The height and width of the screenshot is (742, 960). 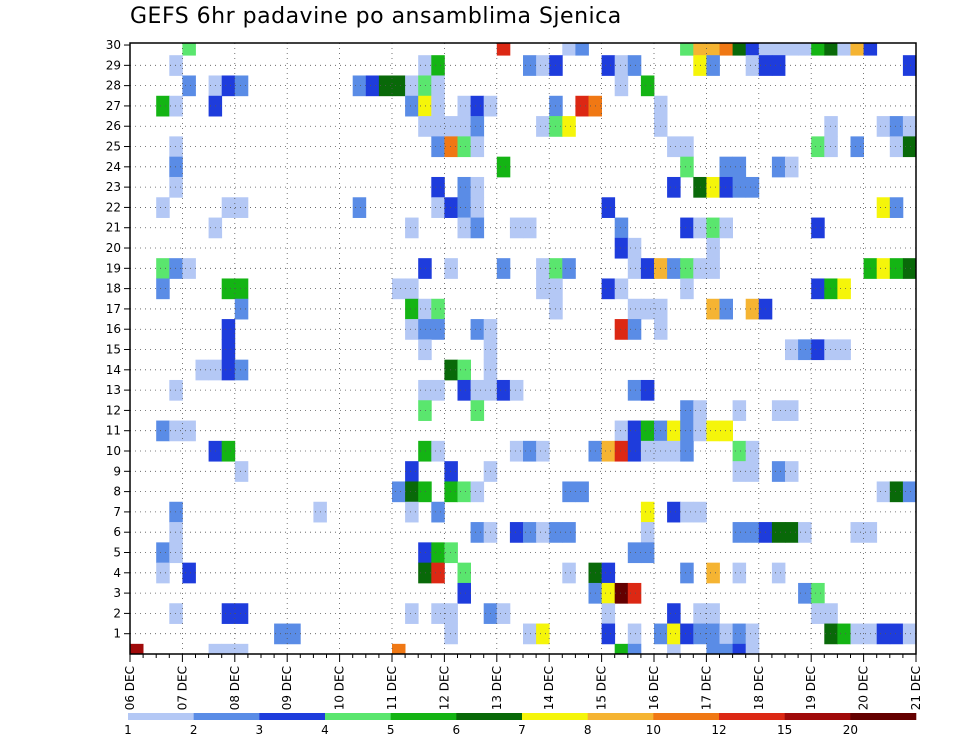 I want to click on x-tick-label: 20 DEC, so click(x=864, y=688).